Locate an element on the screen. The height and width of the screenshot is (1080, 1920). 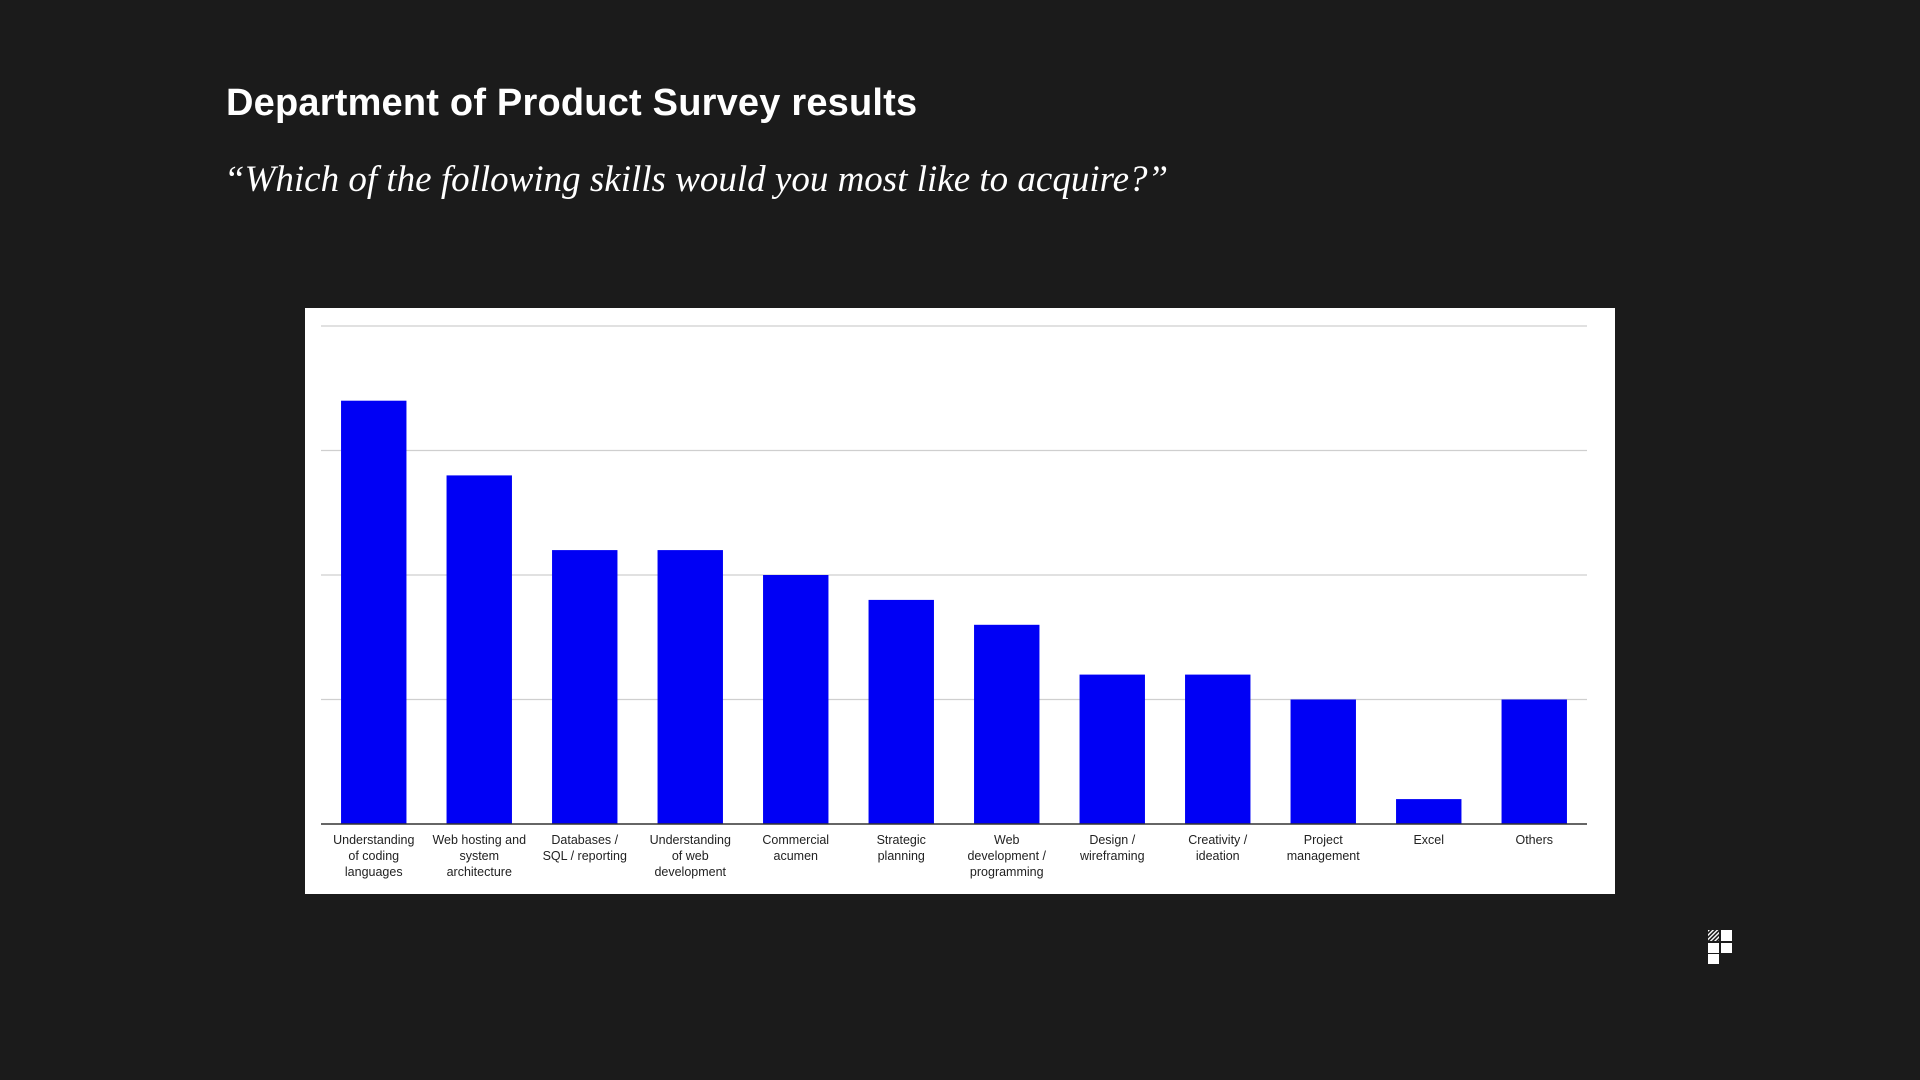
x-tick-label: Databases / SQL / reporting is located at coordinates (585, 848).